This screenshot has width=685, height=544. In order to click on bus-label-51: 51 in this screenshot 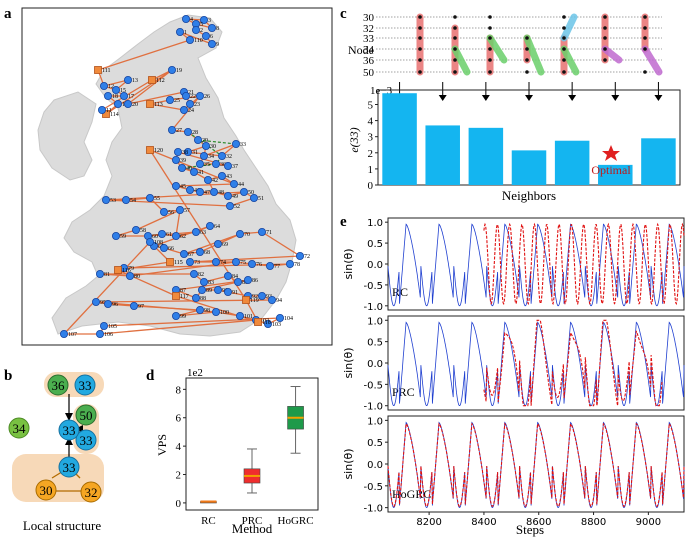, I will do `click(261, 199)`.